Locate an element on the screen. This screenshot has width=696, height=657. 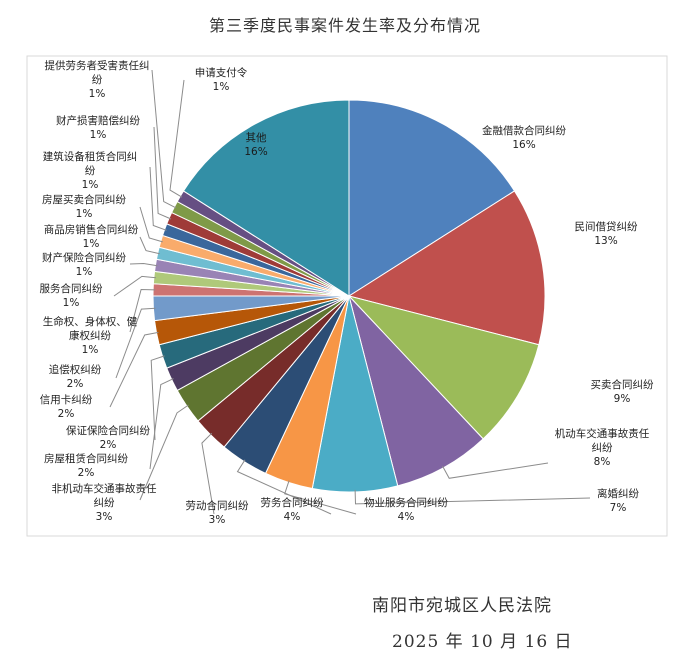
slice-percent-label: 7% is located at coordinates (618, 508).